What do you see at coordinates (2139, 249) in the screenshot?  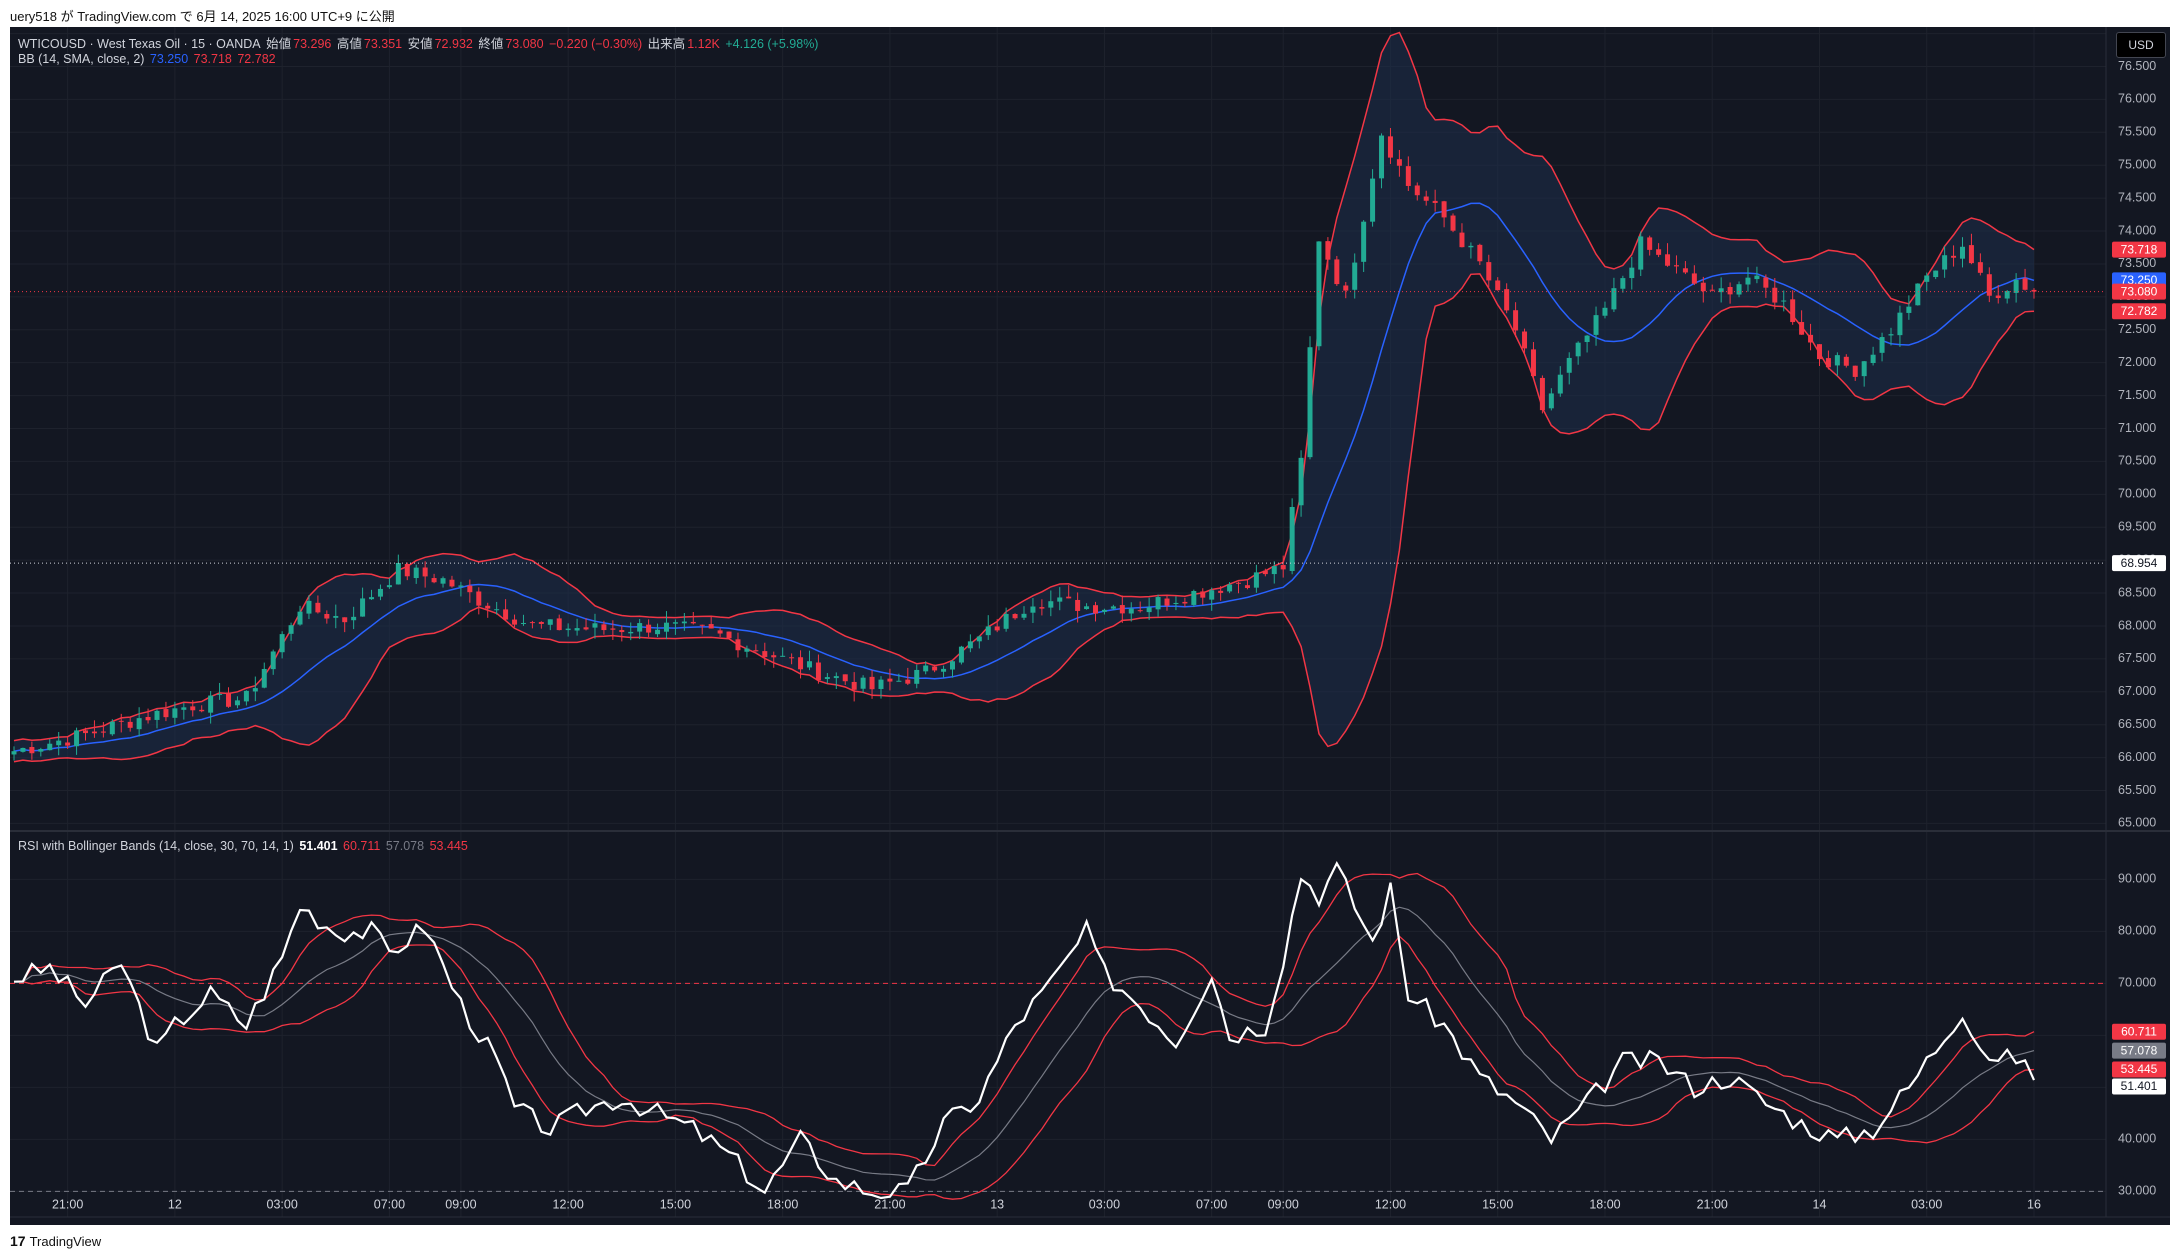 I see `price-marker: 73.718` at bounding box center [2139, 249].